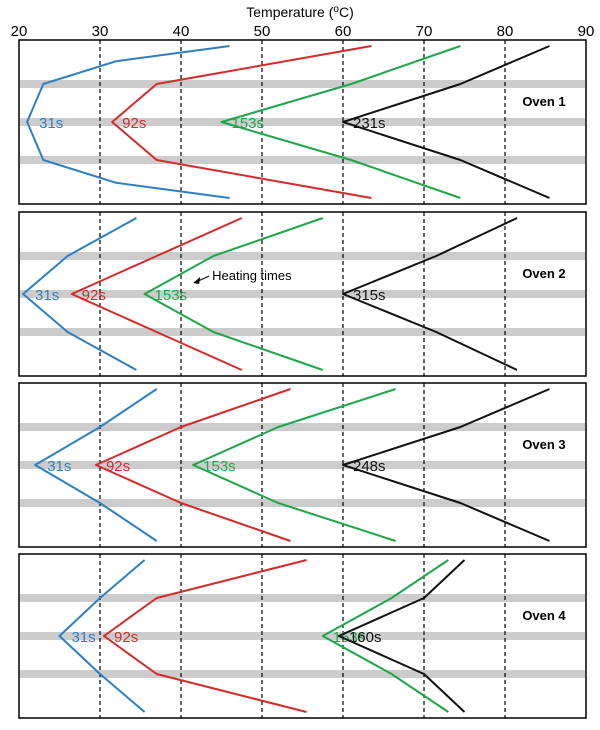  What do you see at coordinates (543, 273) in the screenshot?
I see `oven-label: Oven 2` at bounding box center [543, 273].